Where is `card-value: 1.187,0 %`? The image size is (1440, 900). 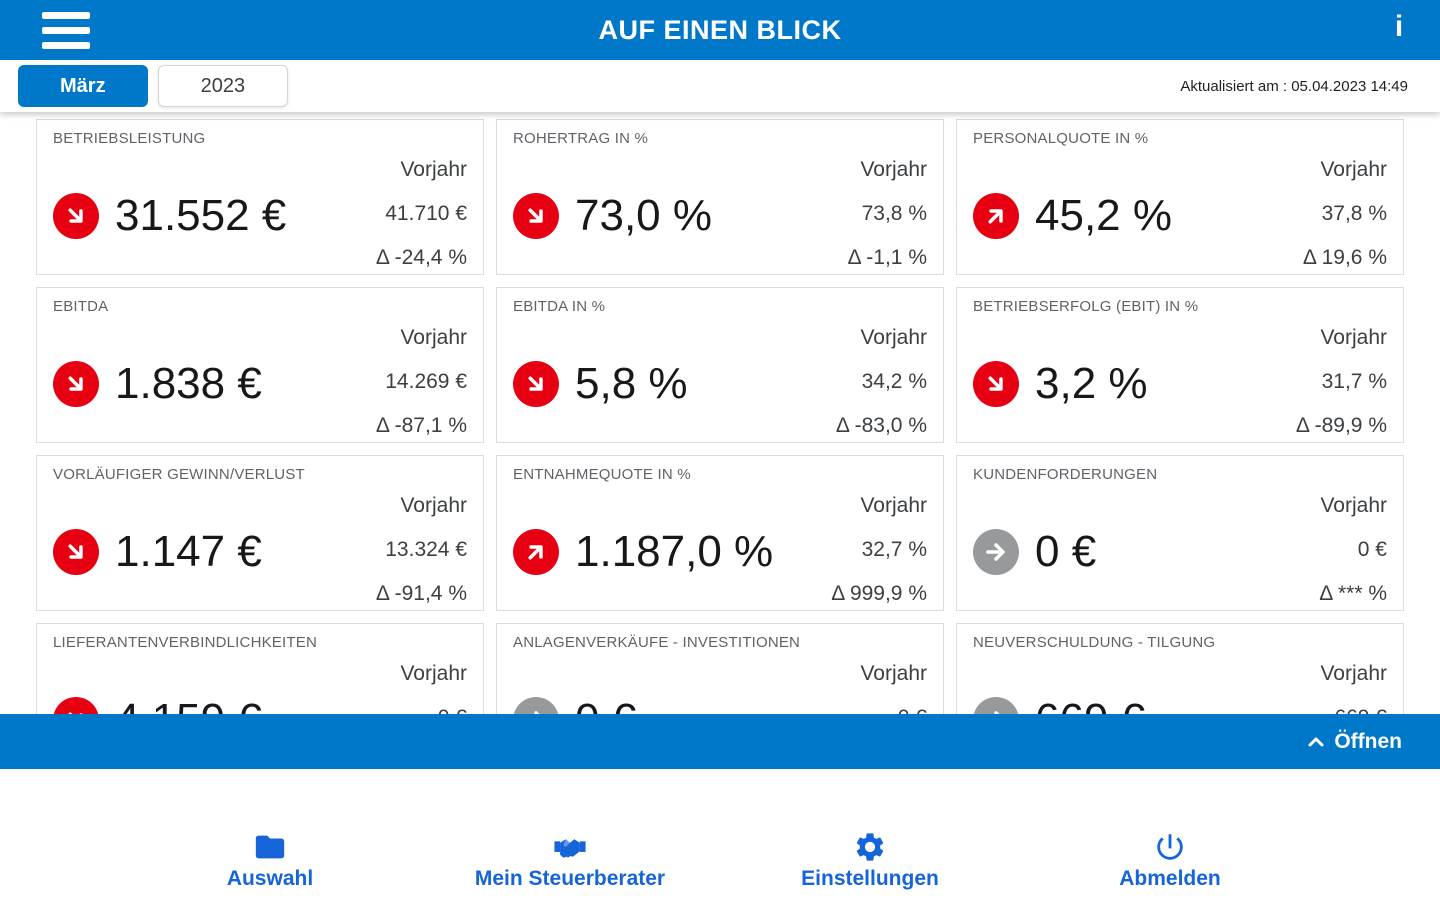 card-value: 1.187,0 % is located at coordinates (674, 551).